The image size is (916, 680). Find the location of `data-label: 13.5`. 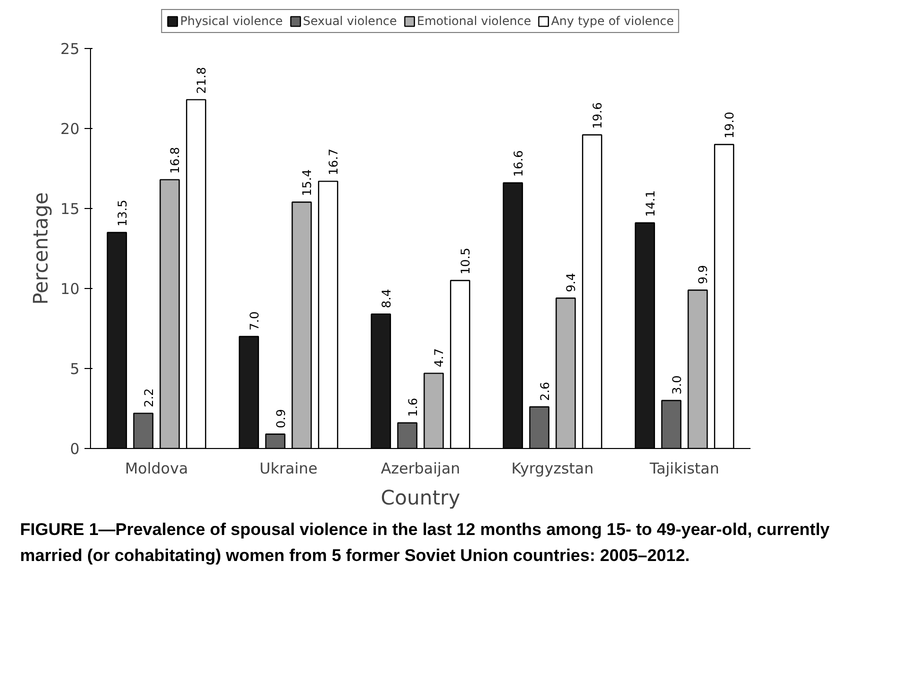

data-label: 13.5 is located at coordinates (122, 213).